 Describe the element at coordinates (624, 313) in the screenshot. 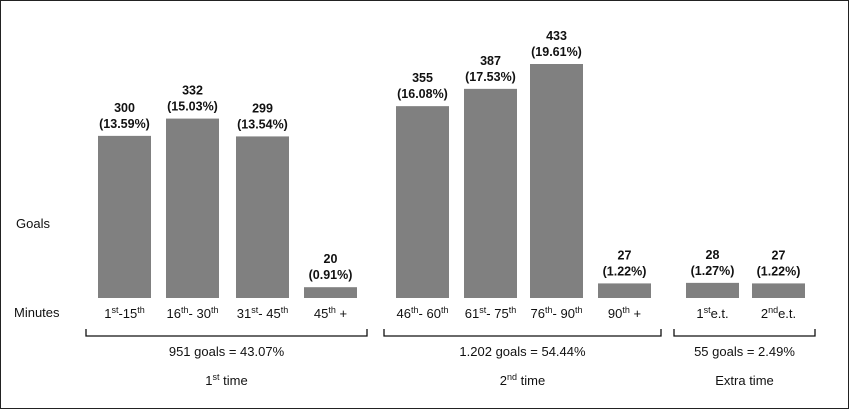

I see `tick-label-8: 90th +` at that location.